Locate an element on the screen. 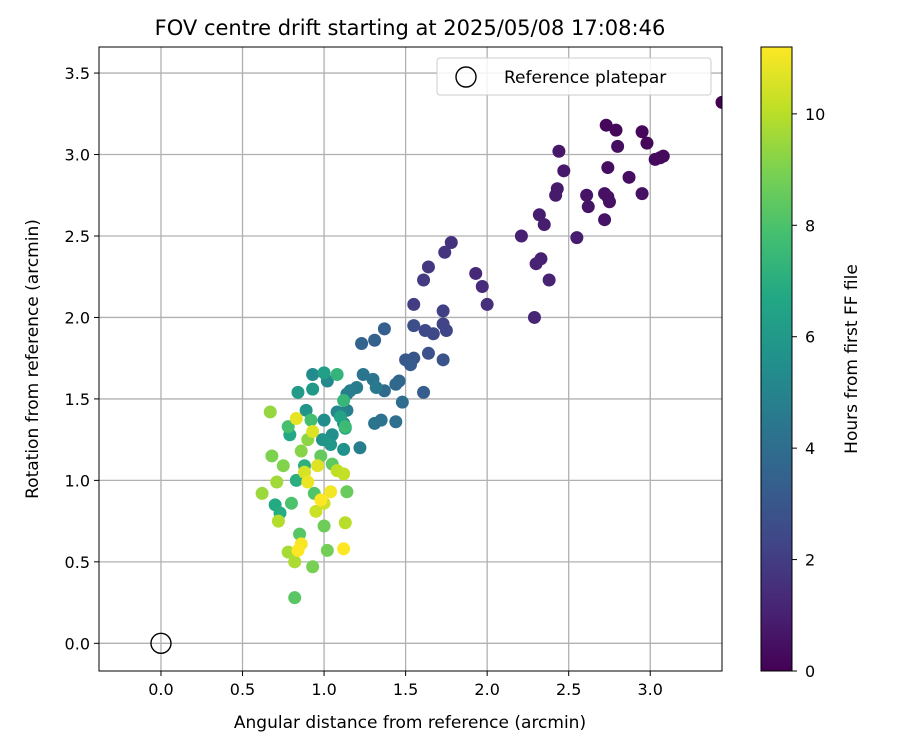  legend-box is located at coordinates (574, 76).